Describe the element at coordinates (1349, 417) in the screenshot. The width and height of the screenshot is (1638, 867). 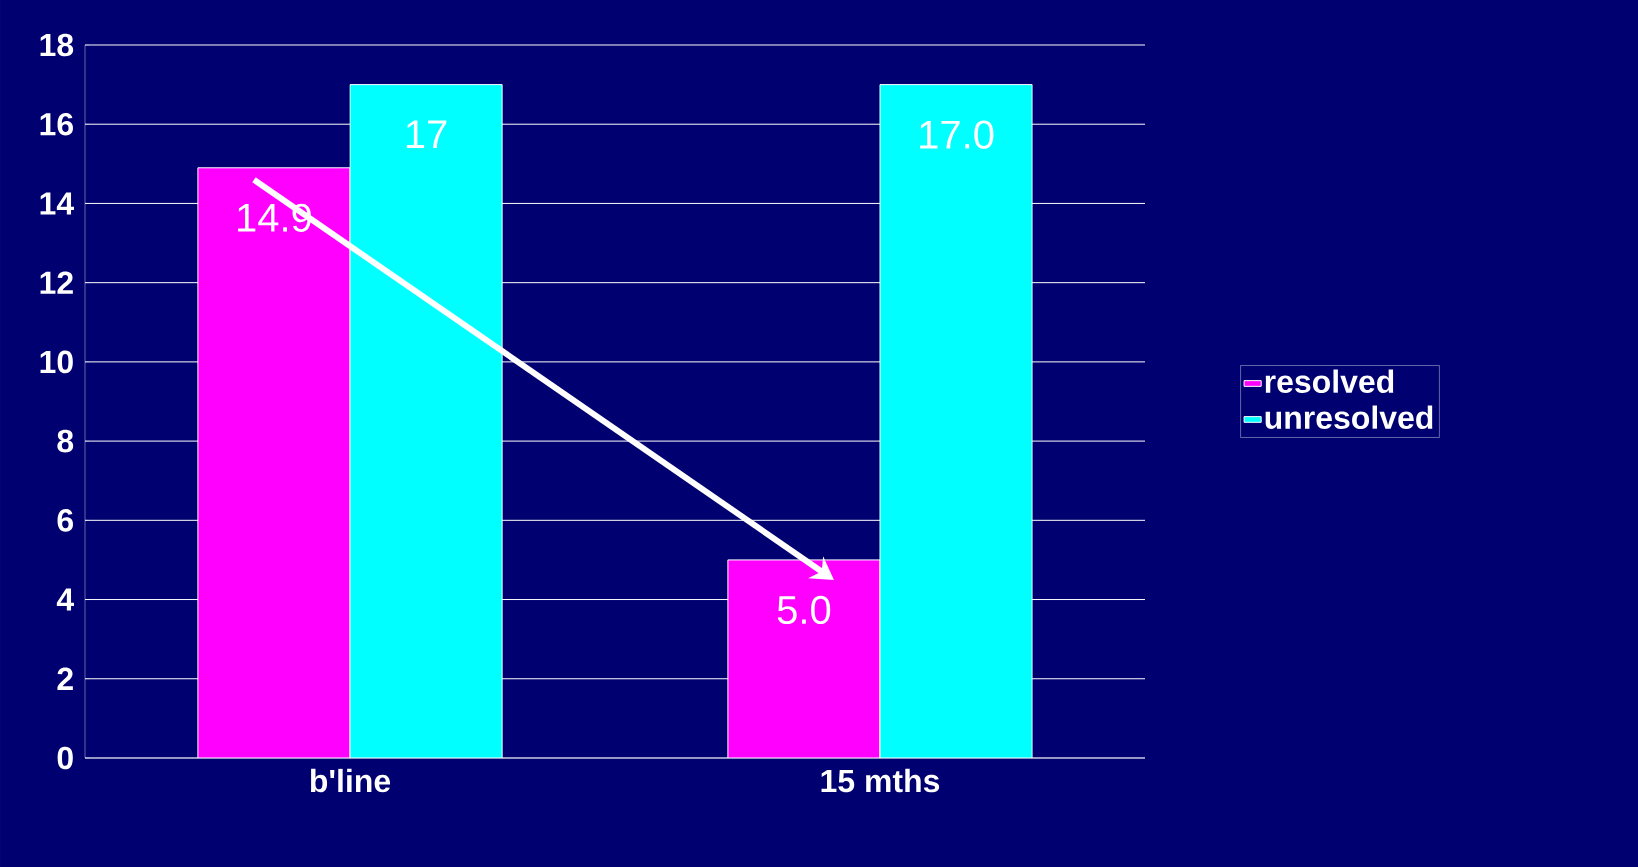
I see `legend-label: unresolved` at that location.